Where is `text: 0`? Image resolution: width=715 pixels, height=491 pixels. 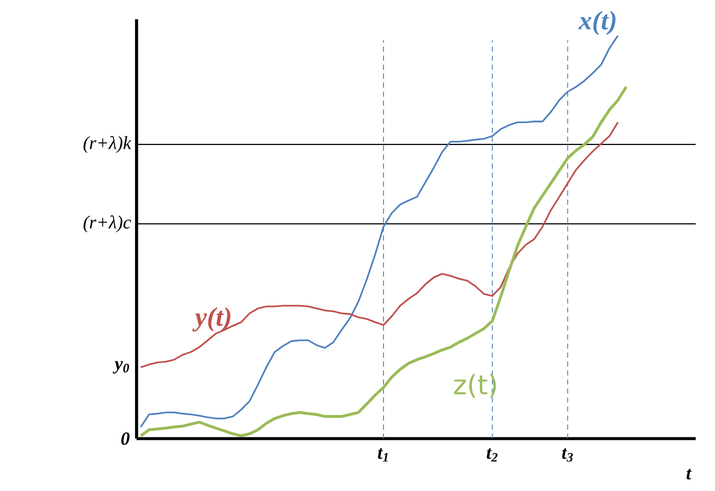 text: 0 is located at coordinates (125, 439).